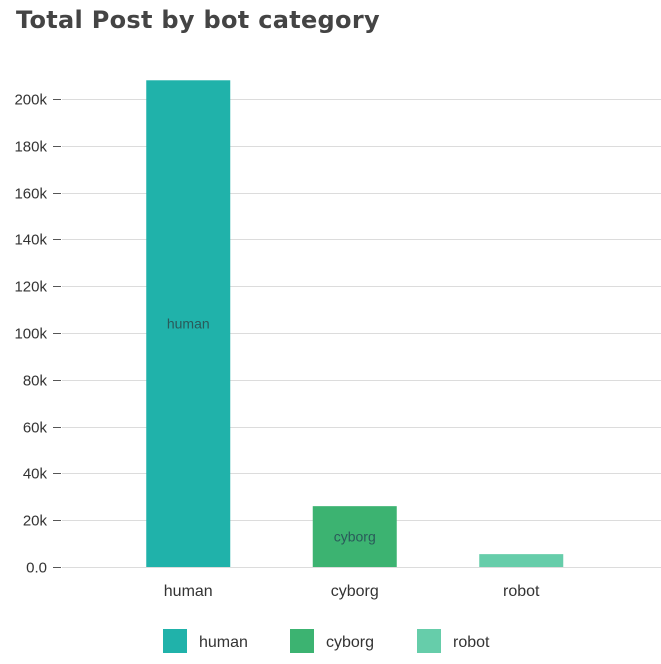 The image size is (661, 664). What do you see at coordinates (30, 240) in the screenshot?
I see `y-tick-label: 140k` at bounding box center [30, 240].